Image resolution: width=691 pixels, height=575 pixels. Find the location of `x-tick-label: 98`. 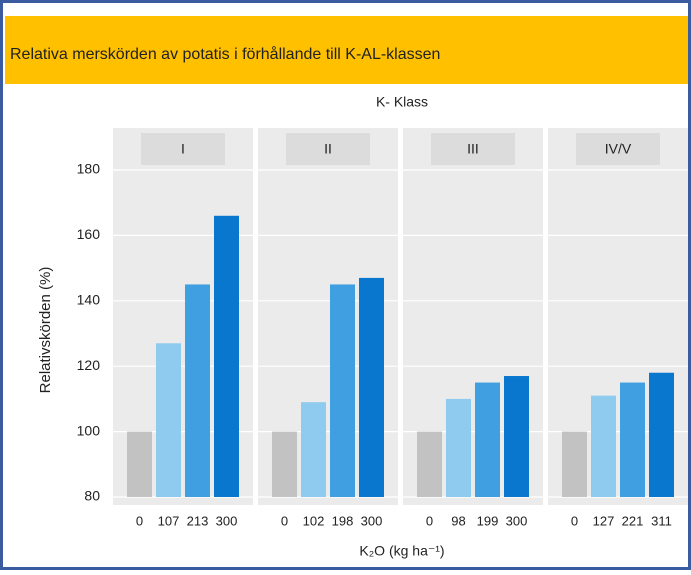

x-tick-label: 98 is located at coordinates (458, 520).